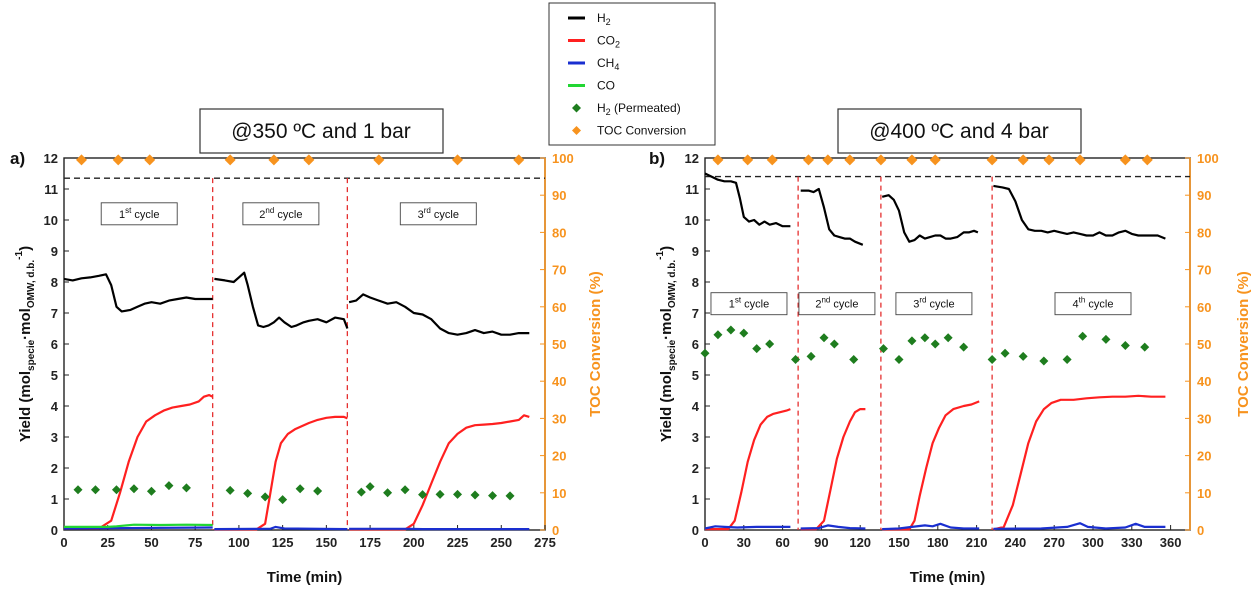 The width and height of the screenshot is (1259, 596). Describe the element at coordinates (51, 189) in the screenshot. I see `y-tick-label: 11` at that location.